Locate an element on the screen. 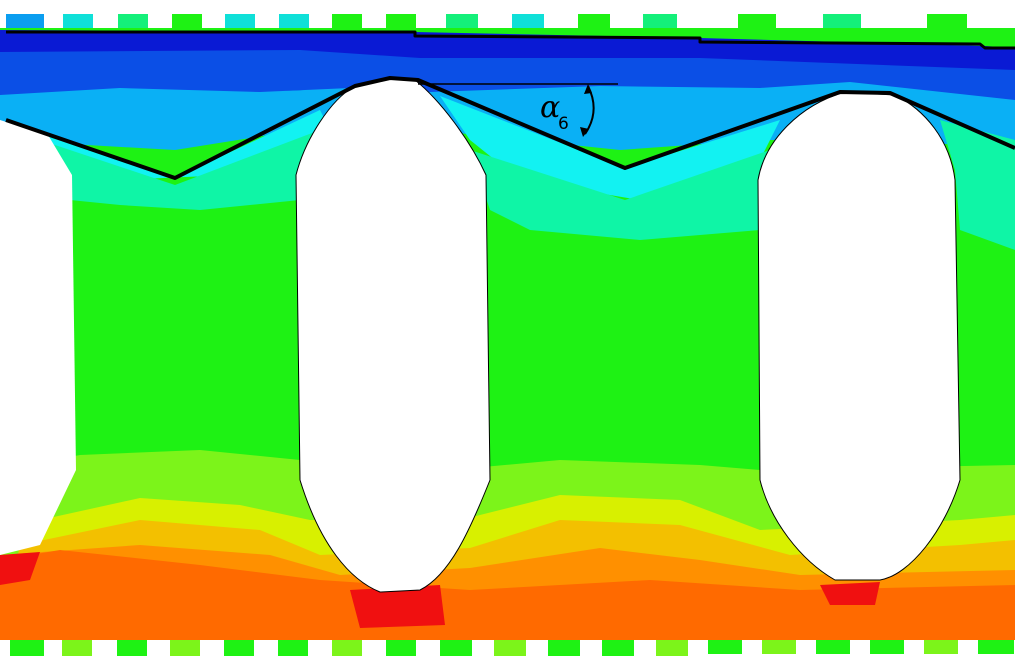 The image size is (1015, 657). angle-arrowhead-bottom is located at coordinates (584, 132).